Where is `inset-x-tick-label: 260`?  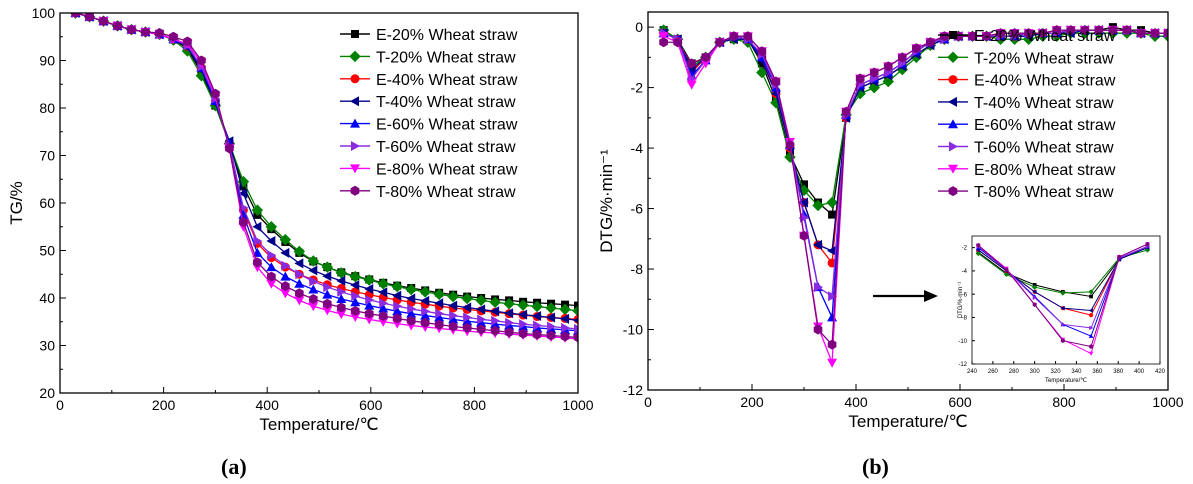 inset-x-tick-label: 260 is located at coordinates (993, 372).